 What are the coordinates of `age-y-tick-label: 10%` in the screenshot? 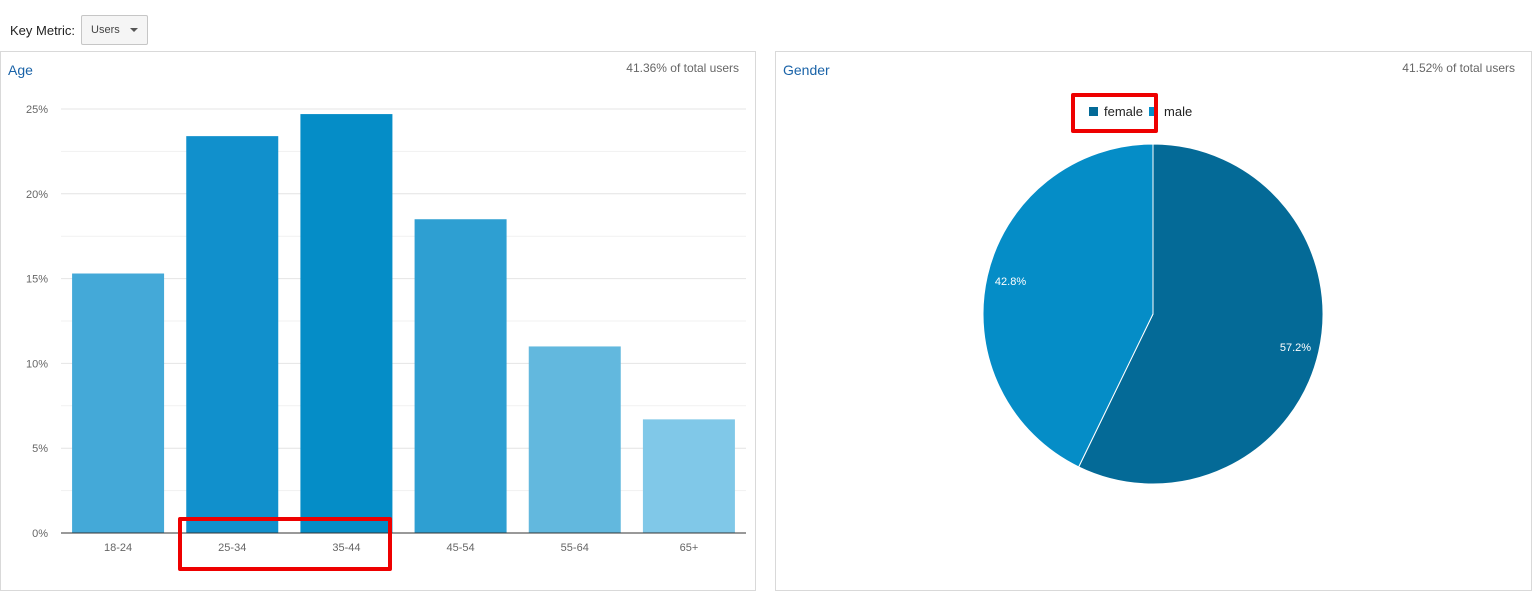 It's located at (37, 364).